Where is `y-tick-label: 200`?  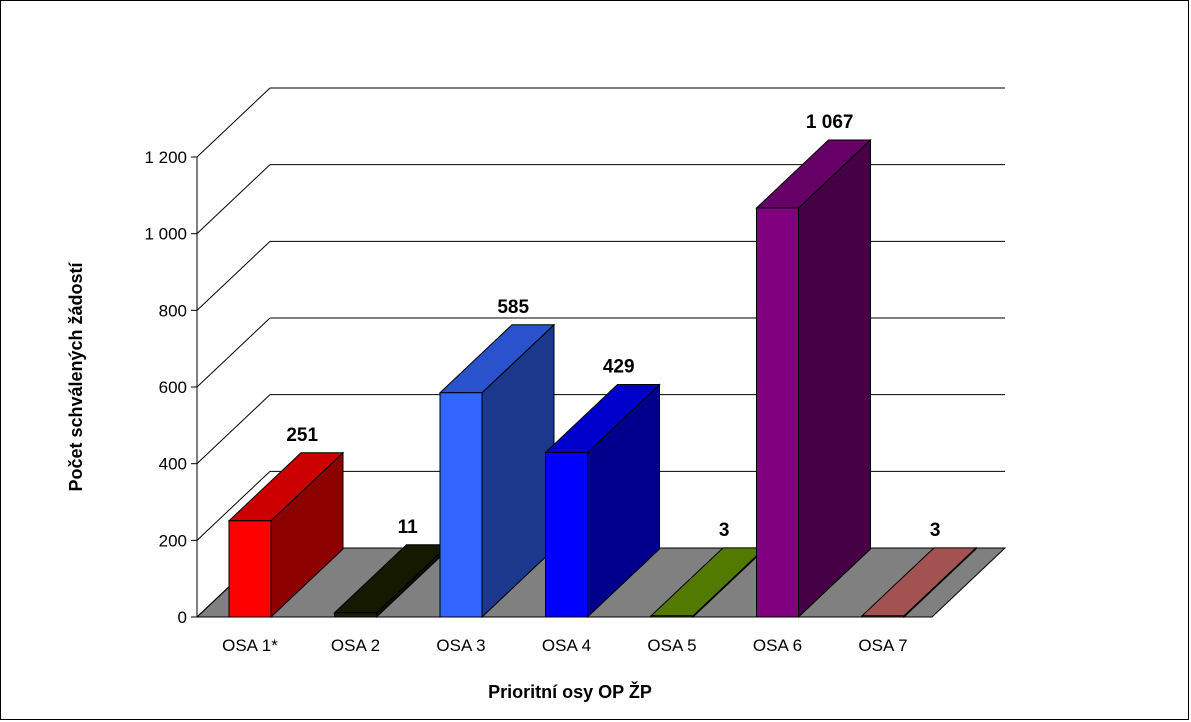 y-tick-label: 200 is located at coordinates (173, 540).